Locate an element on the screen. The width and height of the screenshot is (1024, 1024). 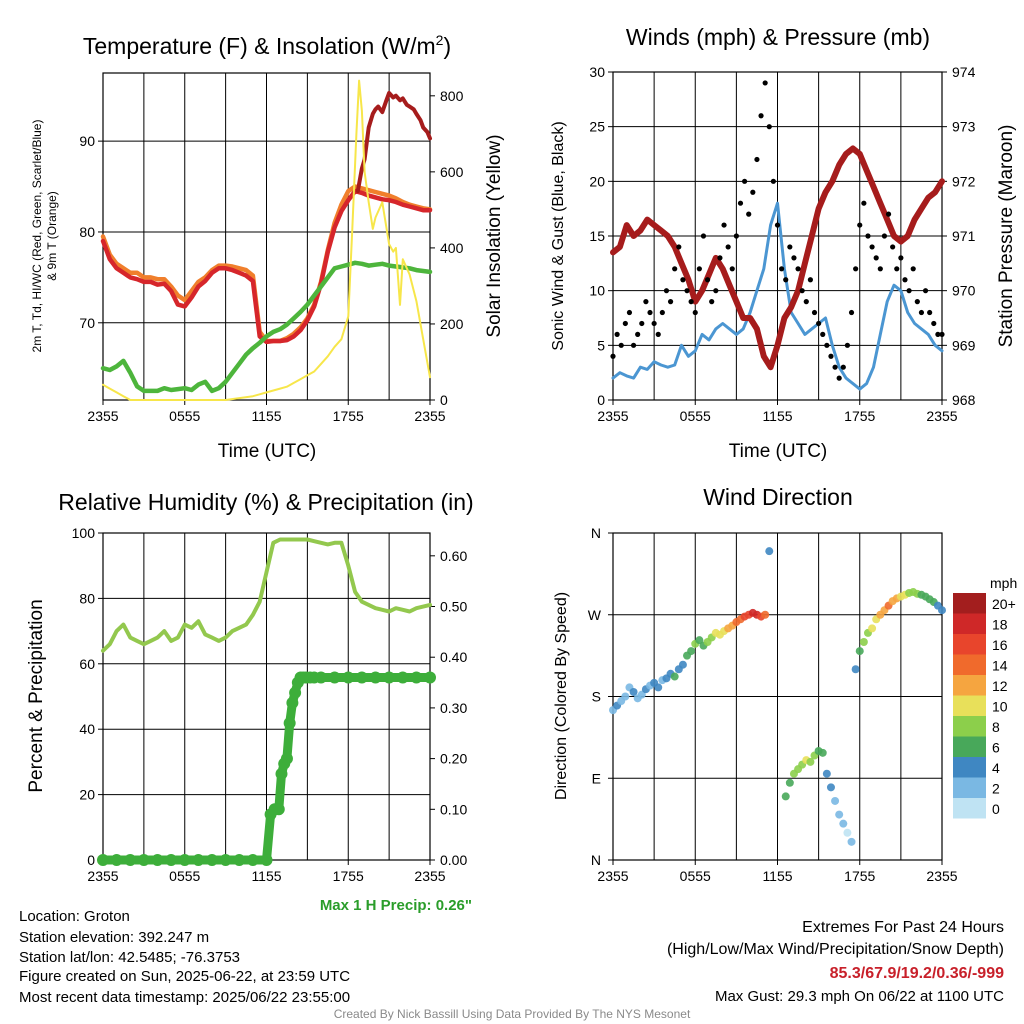
temp-xtick-label: 0555 is located at coordinates (184, 416).